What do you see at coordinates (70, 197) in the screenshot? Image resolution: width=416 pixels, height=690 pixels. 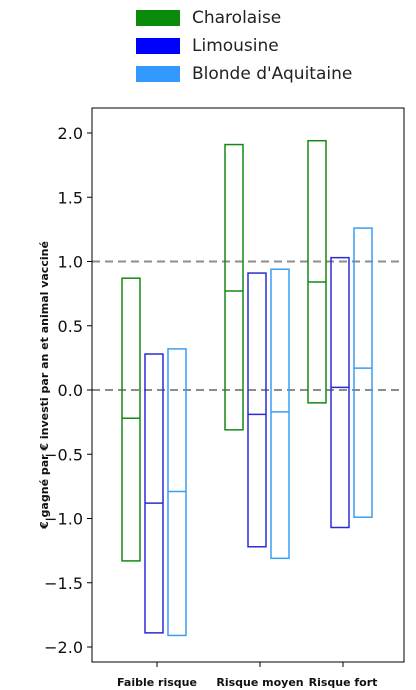 I see `y-tick-label: 1.5` at bounding box center [70, 197].